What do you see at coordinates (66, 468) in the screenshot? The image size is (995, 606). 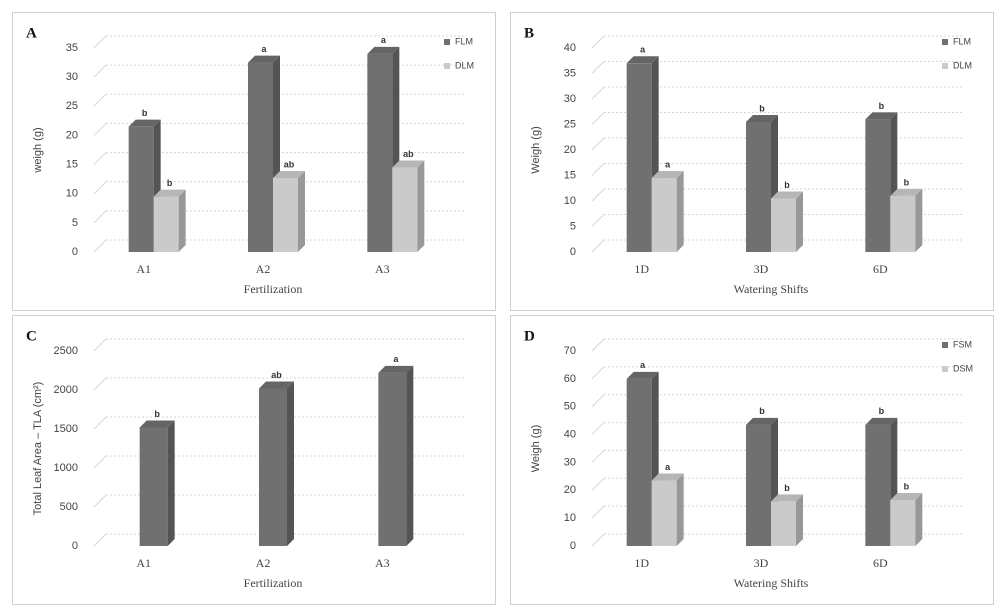 I see `y-tick-label: 1000` at bounding box center [66, 468].